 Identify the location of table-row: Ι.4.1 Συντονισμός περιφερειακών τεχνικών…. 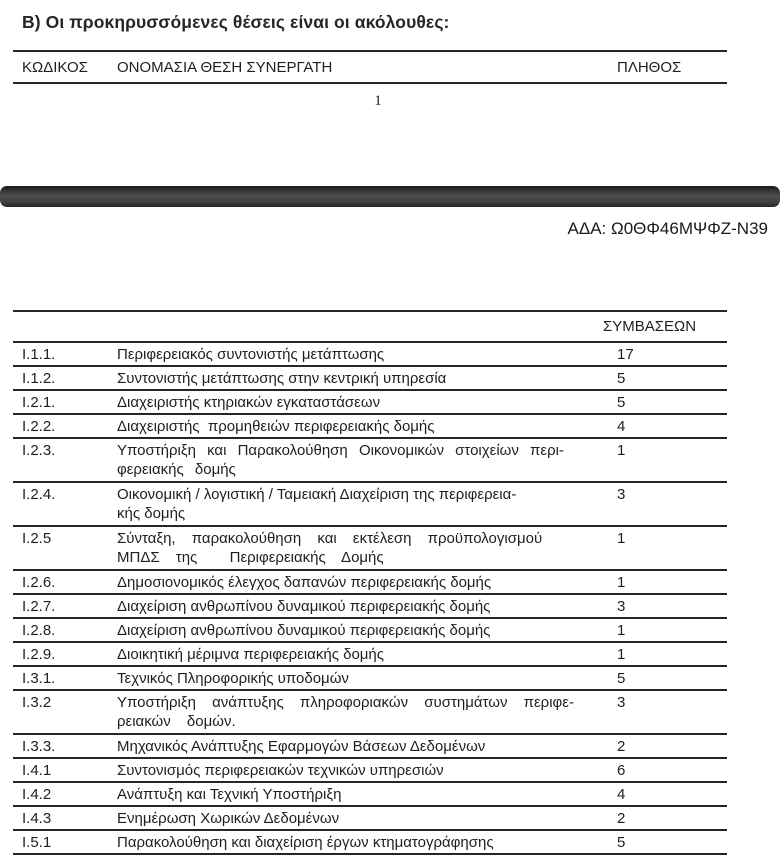
(370, 771).